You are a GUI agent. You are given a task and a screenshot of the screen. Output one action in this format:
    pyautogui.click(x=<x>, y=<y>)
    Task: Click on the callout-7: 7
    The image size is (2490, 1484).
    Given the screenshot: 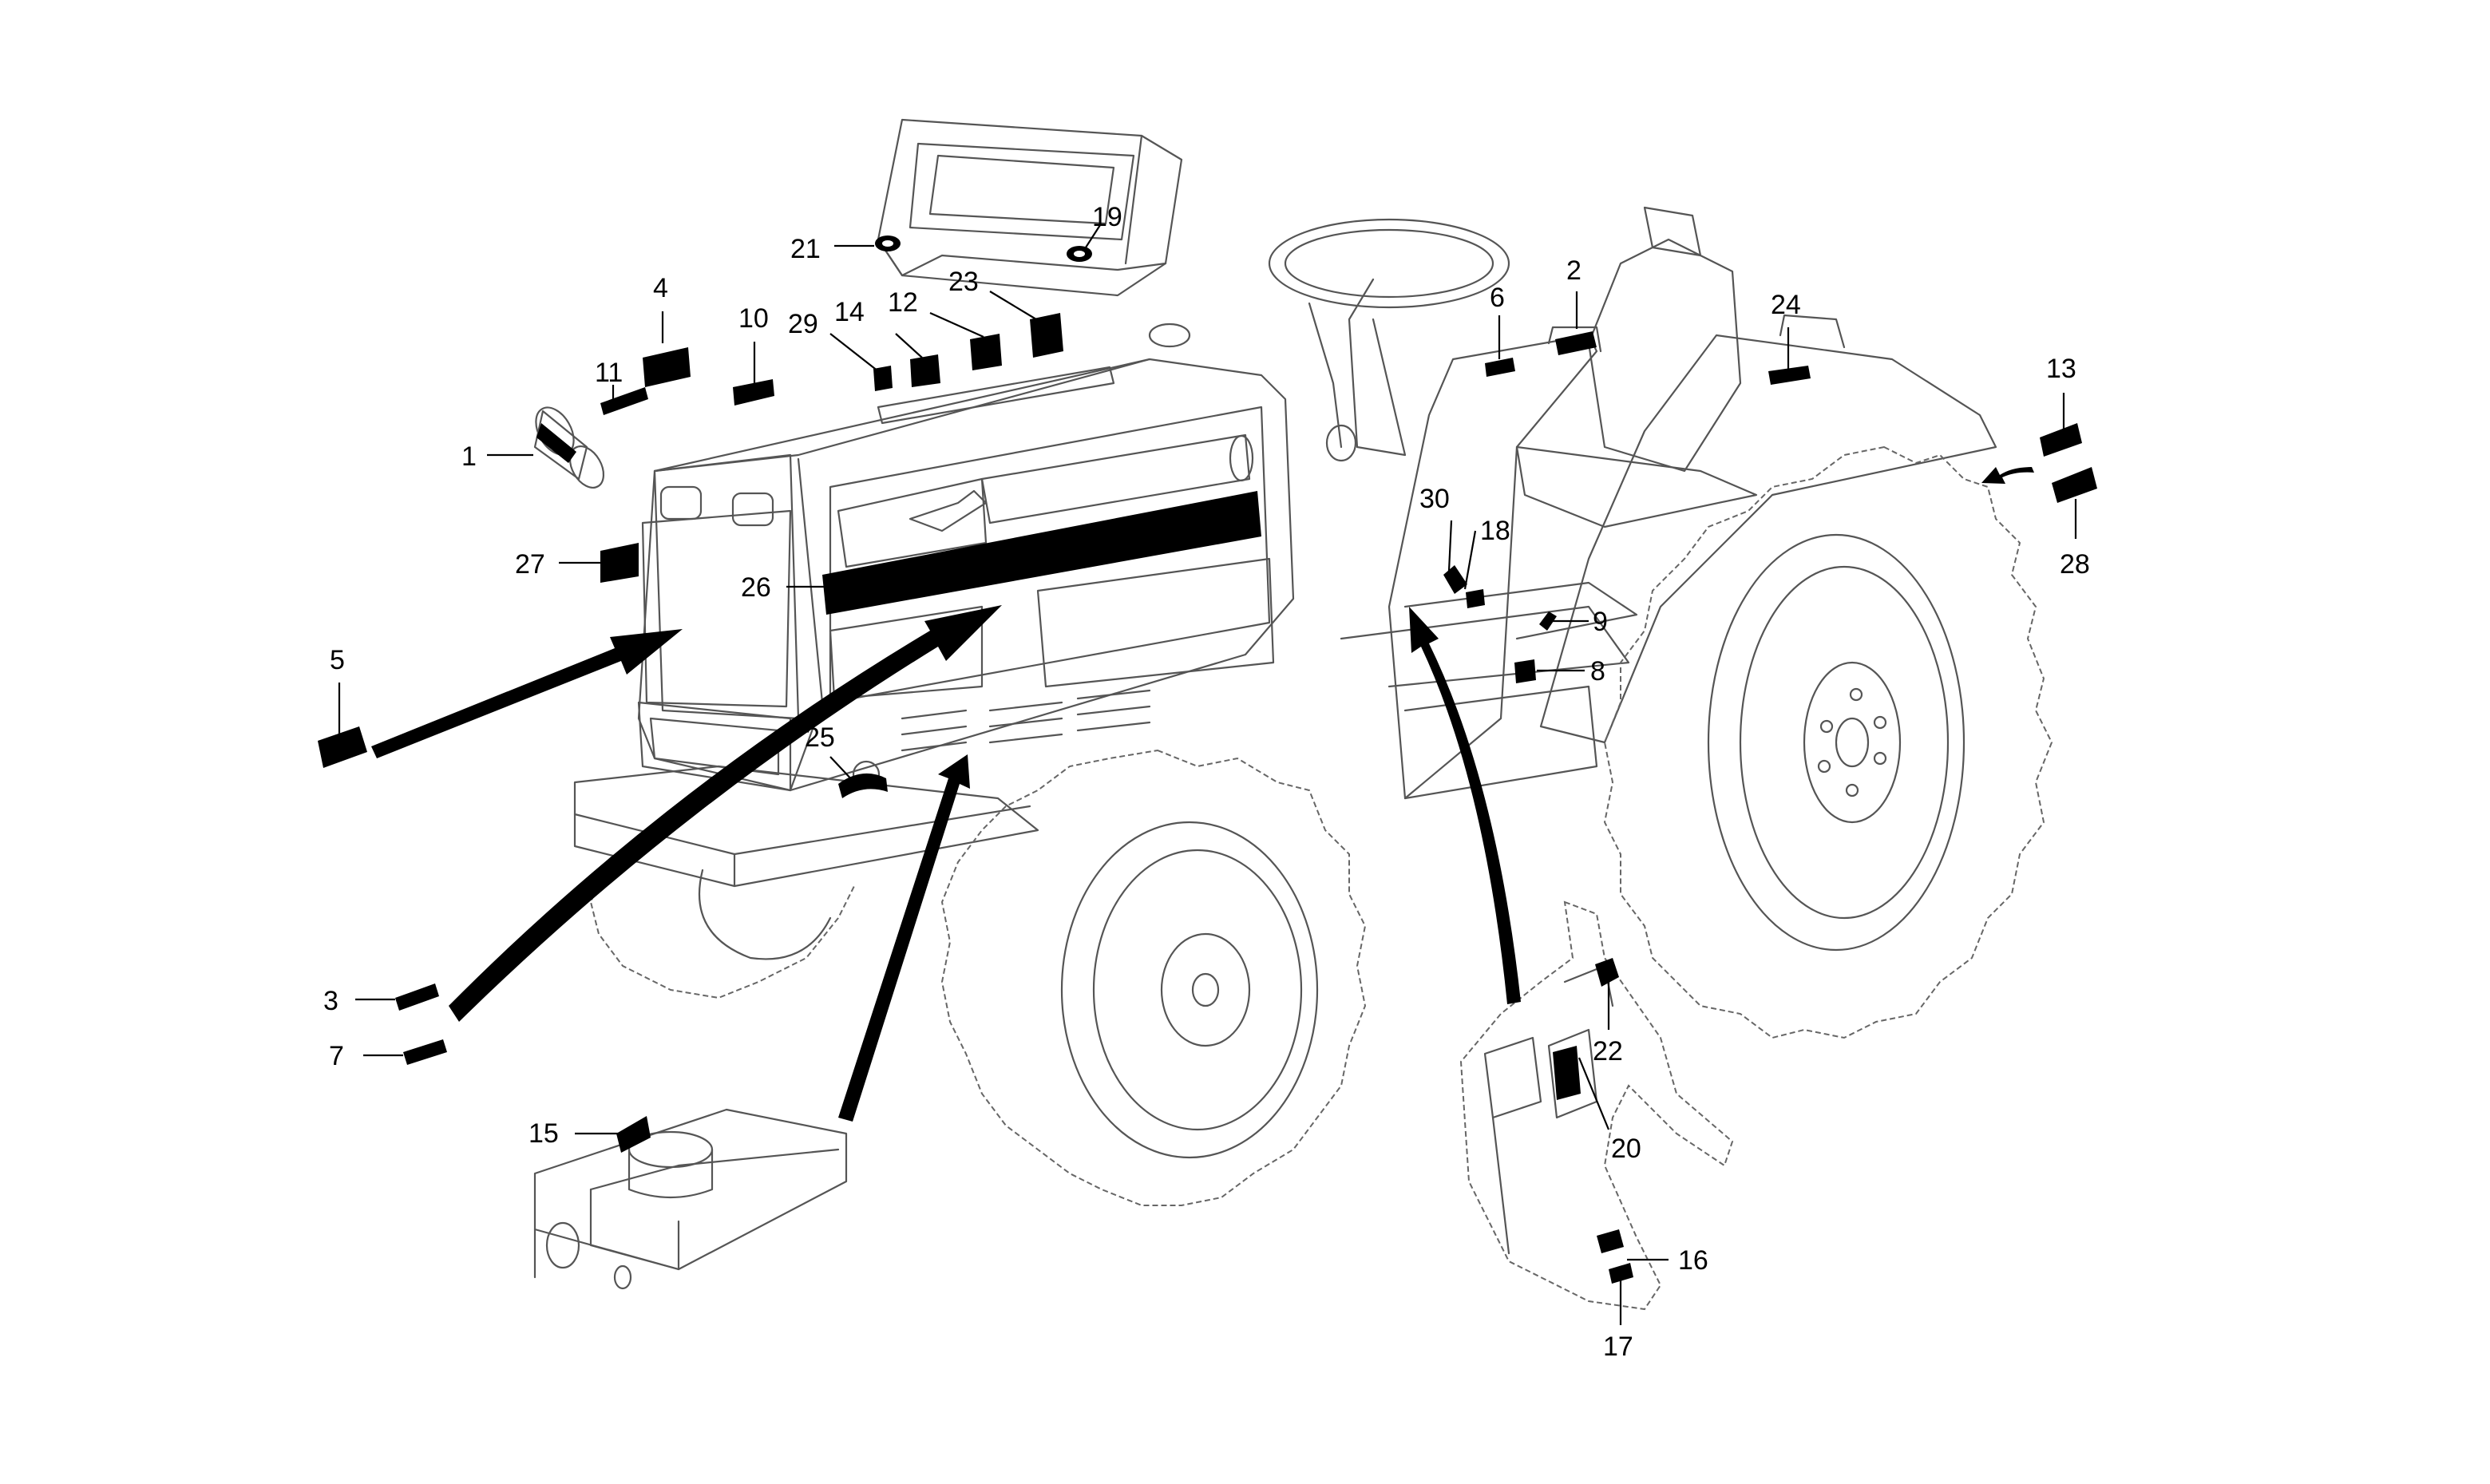 What is the action you would take?
    pyautogui.click(x=336, y=1056)
    